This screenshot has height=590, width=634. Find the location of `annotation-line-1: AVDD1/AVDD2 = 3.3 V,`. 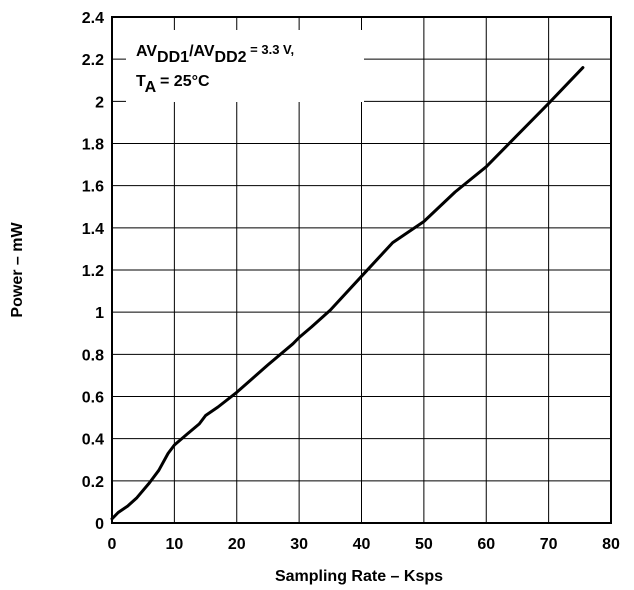

annotation-line-1: AVDD1/AVDD2 = 3.3 V, is located at coordinates (215, 54).